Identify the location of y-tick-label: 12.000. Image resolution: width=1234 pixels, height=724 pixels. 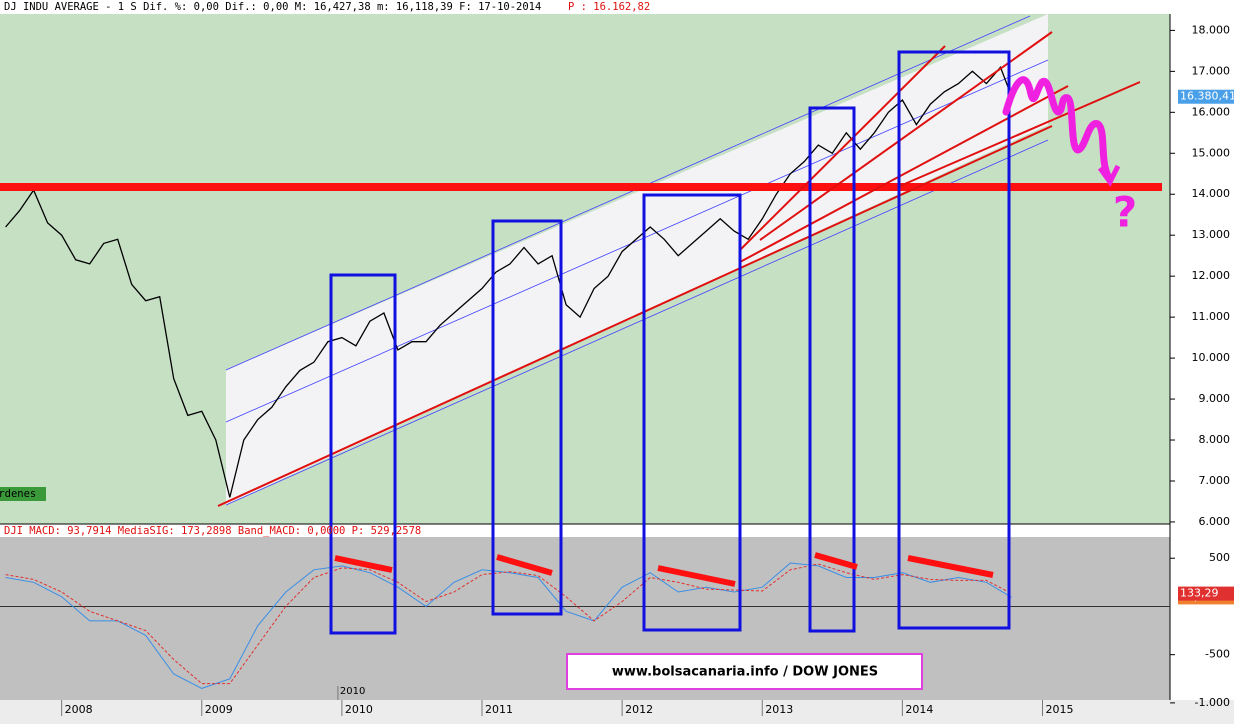
(1211, 275).